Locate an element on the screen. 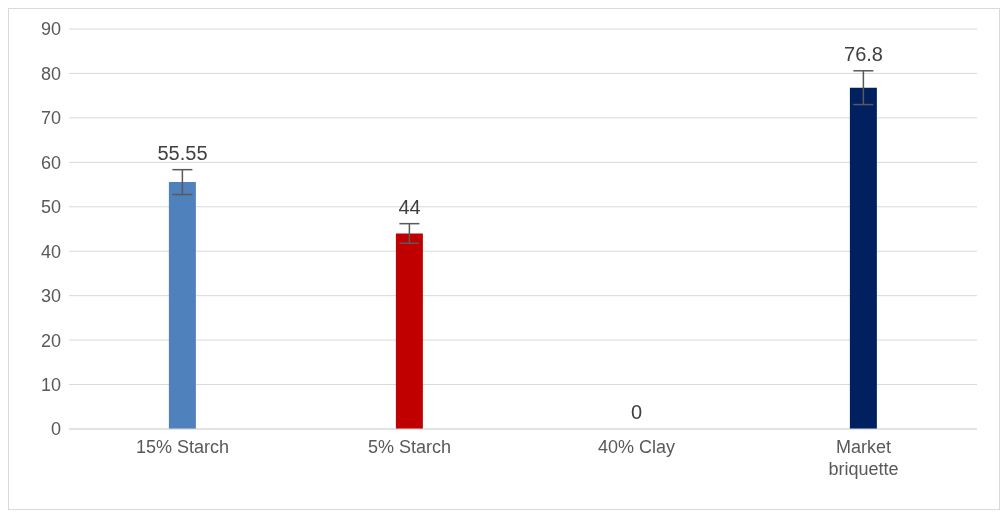  data-label: 76.8 is located at coordinates (863, 53).